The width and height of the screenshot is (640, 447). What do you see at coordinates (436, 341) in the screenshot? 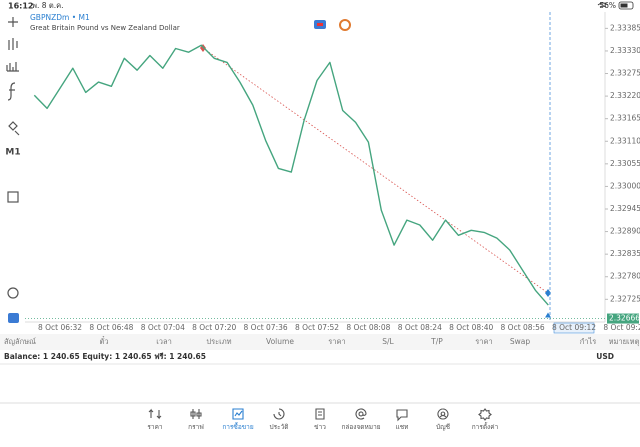
I see `column-header: T/P` at bounding box center [436, 341].